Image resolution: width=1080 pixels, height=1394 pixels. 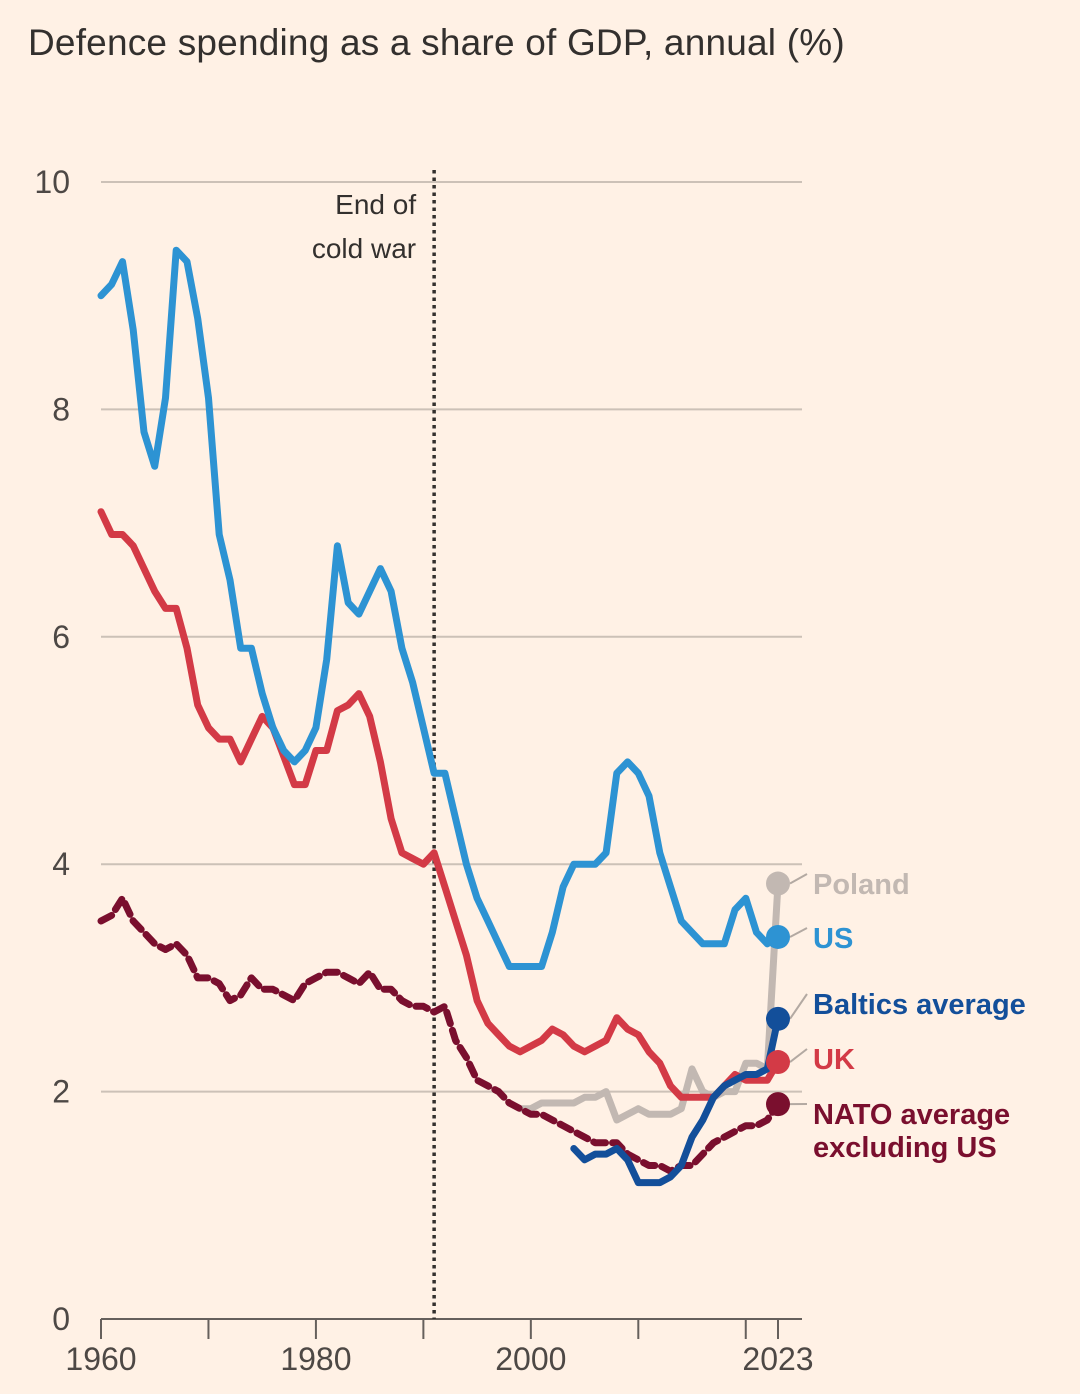 What do you see at coordinates (798, 1055) in the screenshot?
I see `leader-line-uk` at bounding box center [798, 1055].